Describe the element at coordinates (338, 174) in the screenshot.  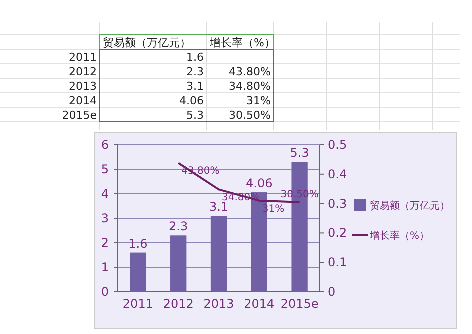
I see `y2-tick-label: 0.4` at that location.